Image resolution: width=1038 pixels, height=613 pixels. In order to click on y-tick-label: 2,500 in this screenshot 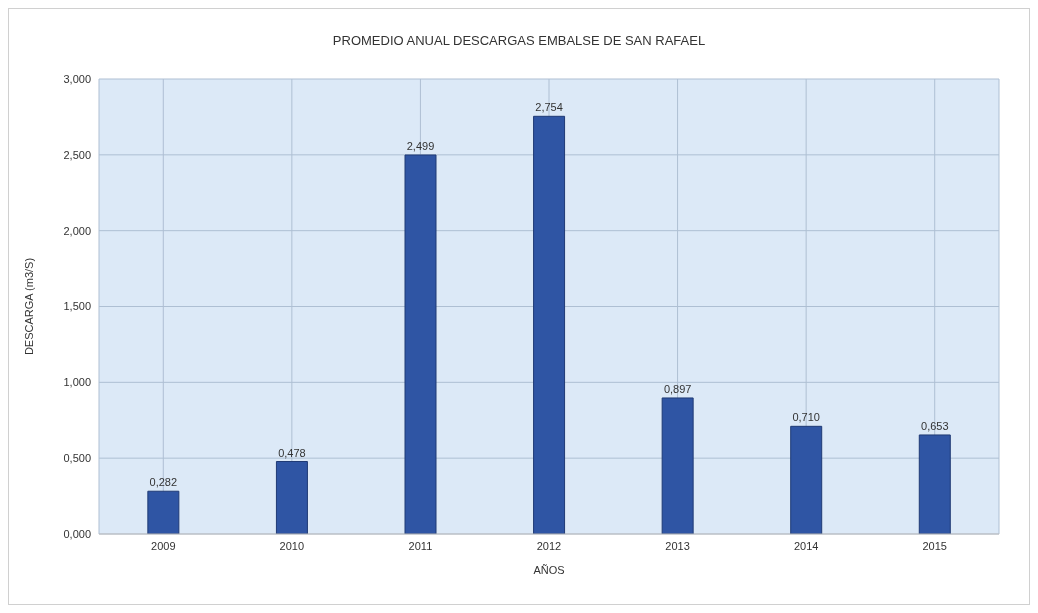, I will do `click(77, 154)`.